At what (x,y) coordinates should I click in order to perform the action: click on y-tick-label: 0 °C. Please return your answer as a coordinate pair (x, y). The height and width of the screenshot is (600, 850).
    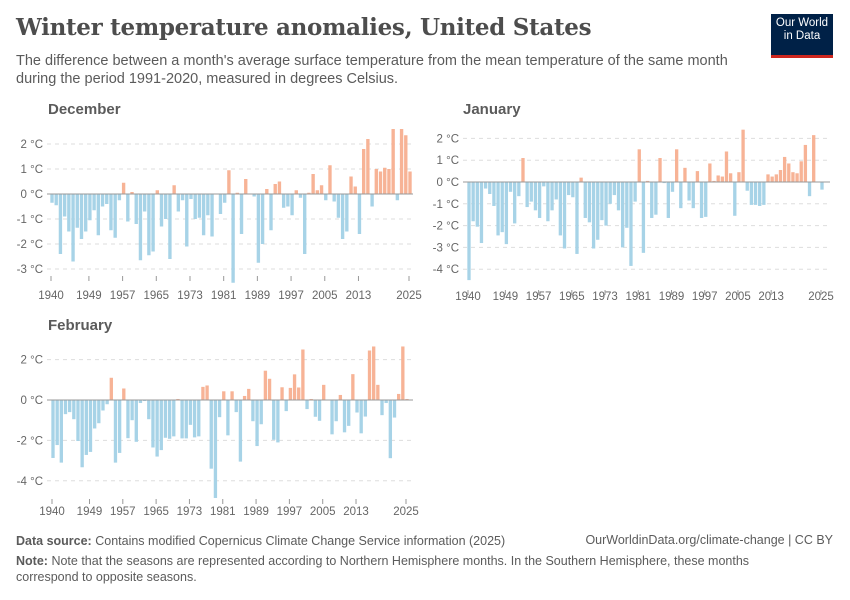
    Looking at the image, I should click on (448, 183).